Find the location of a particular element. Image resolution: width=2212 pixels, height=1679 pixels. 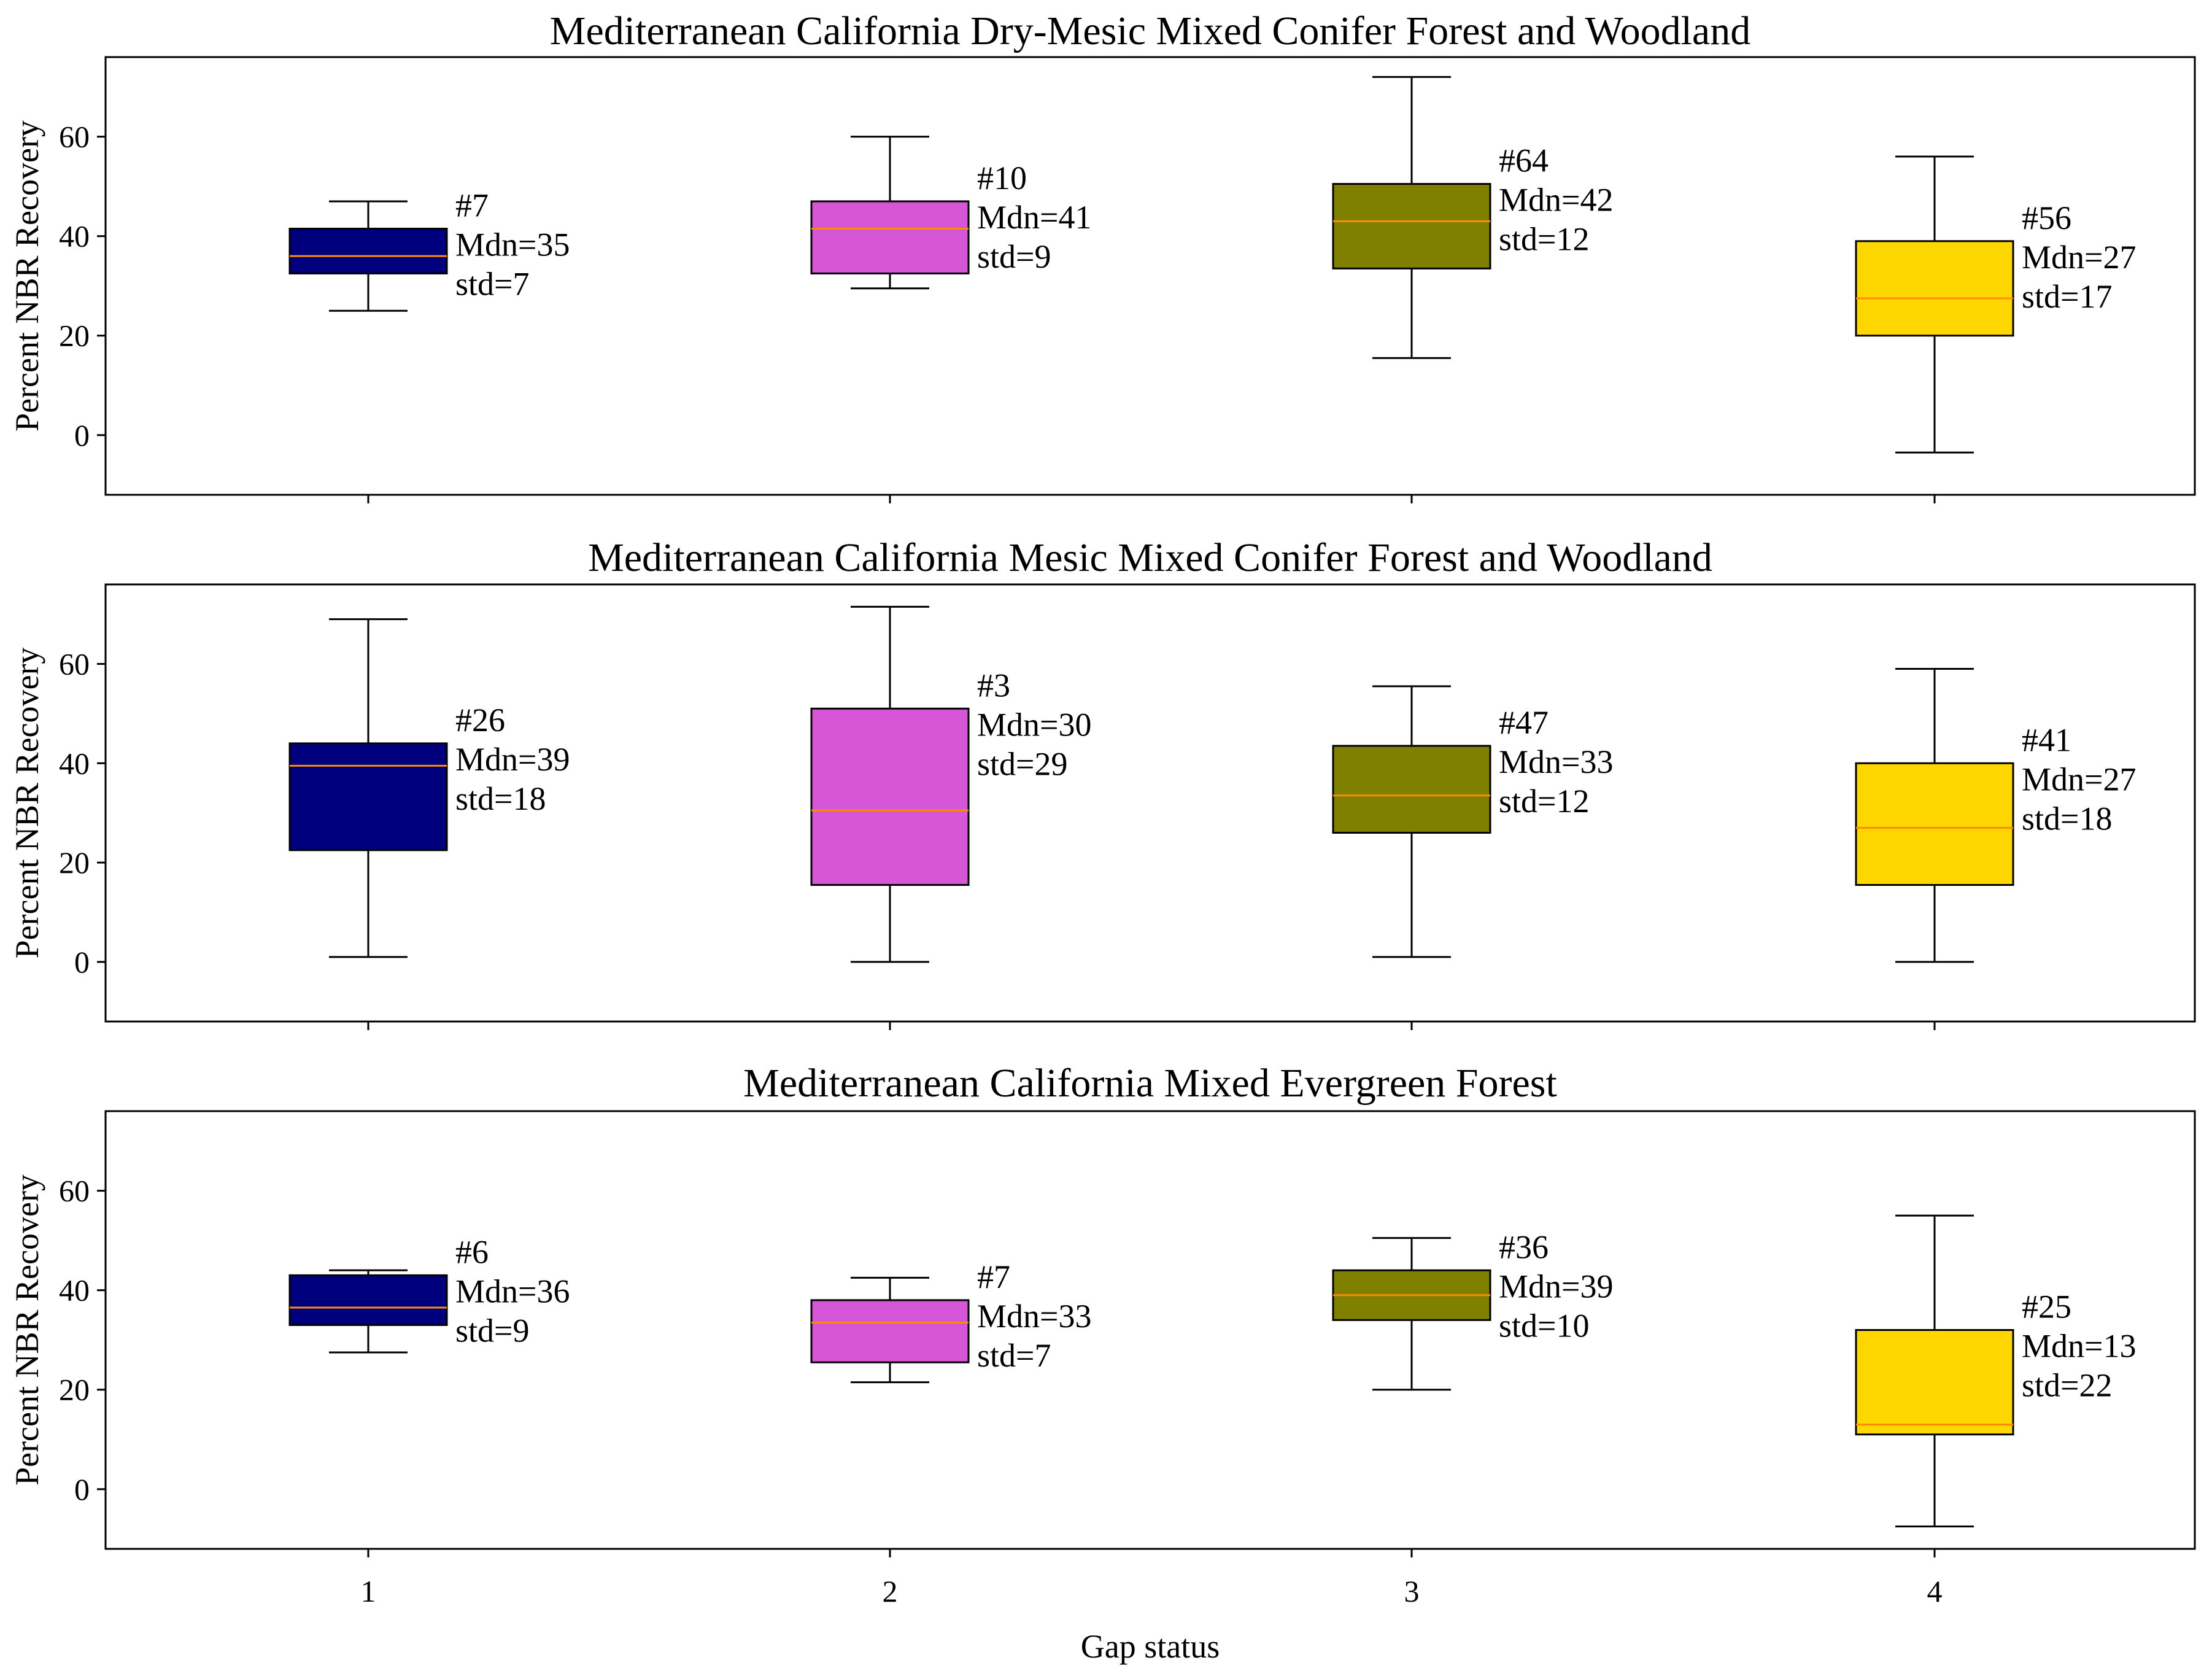

annotation-line: #36 is located at coordinates (1524, 1246).